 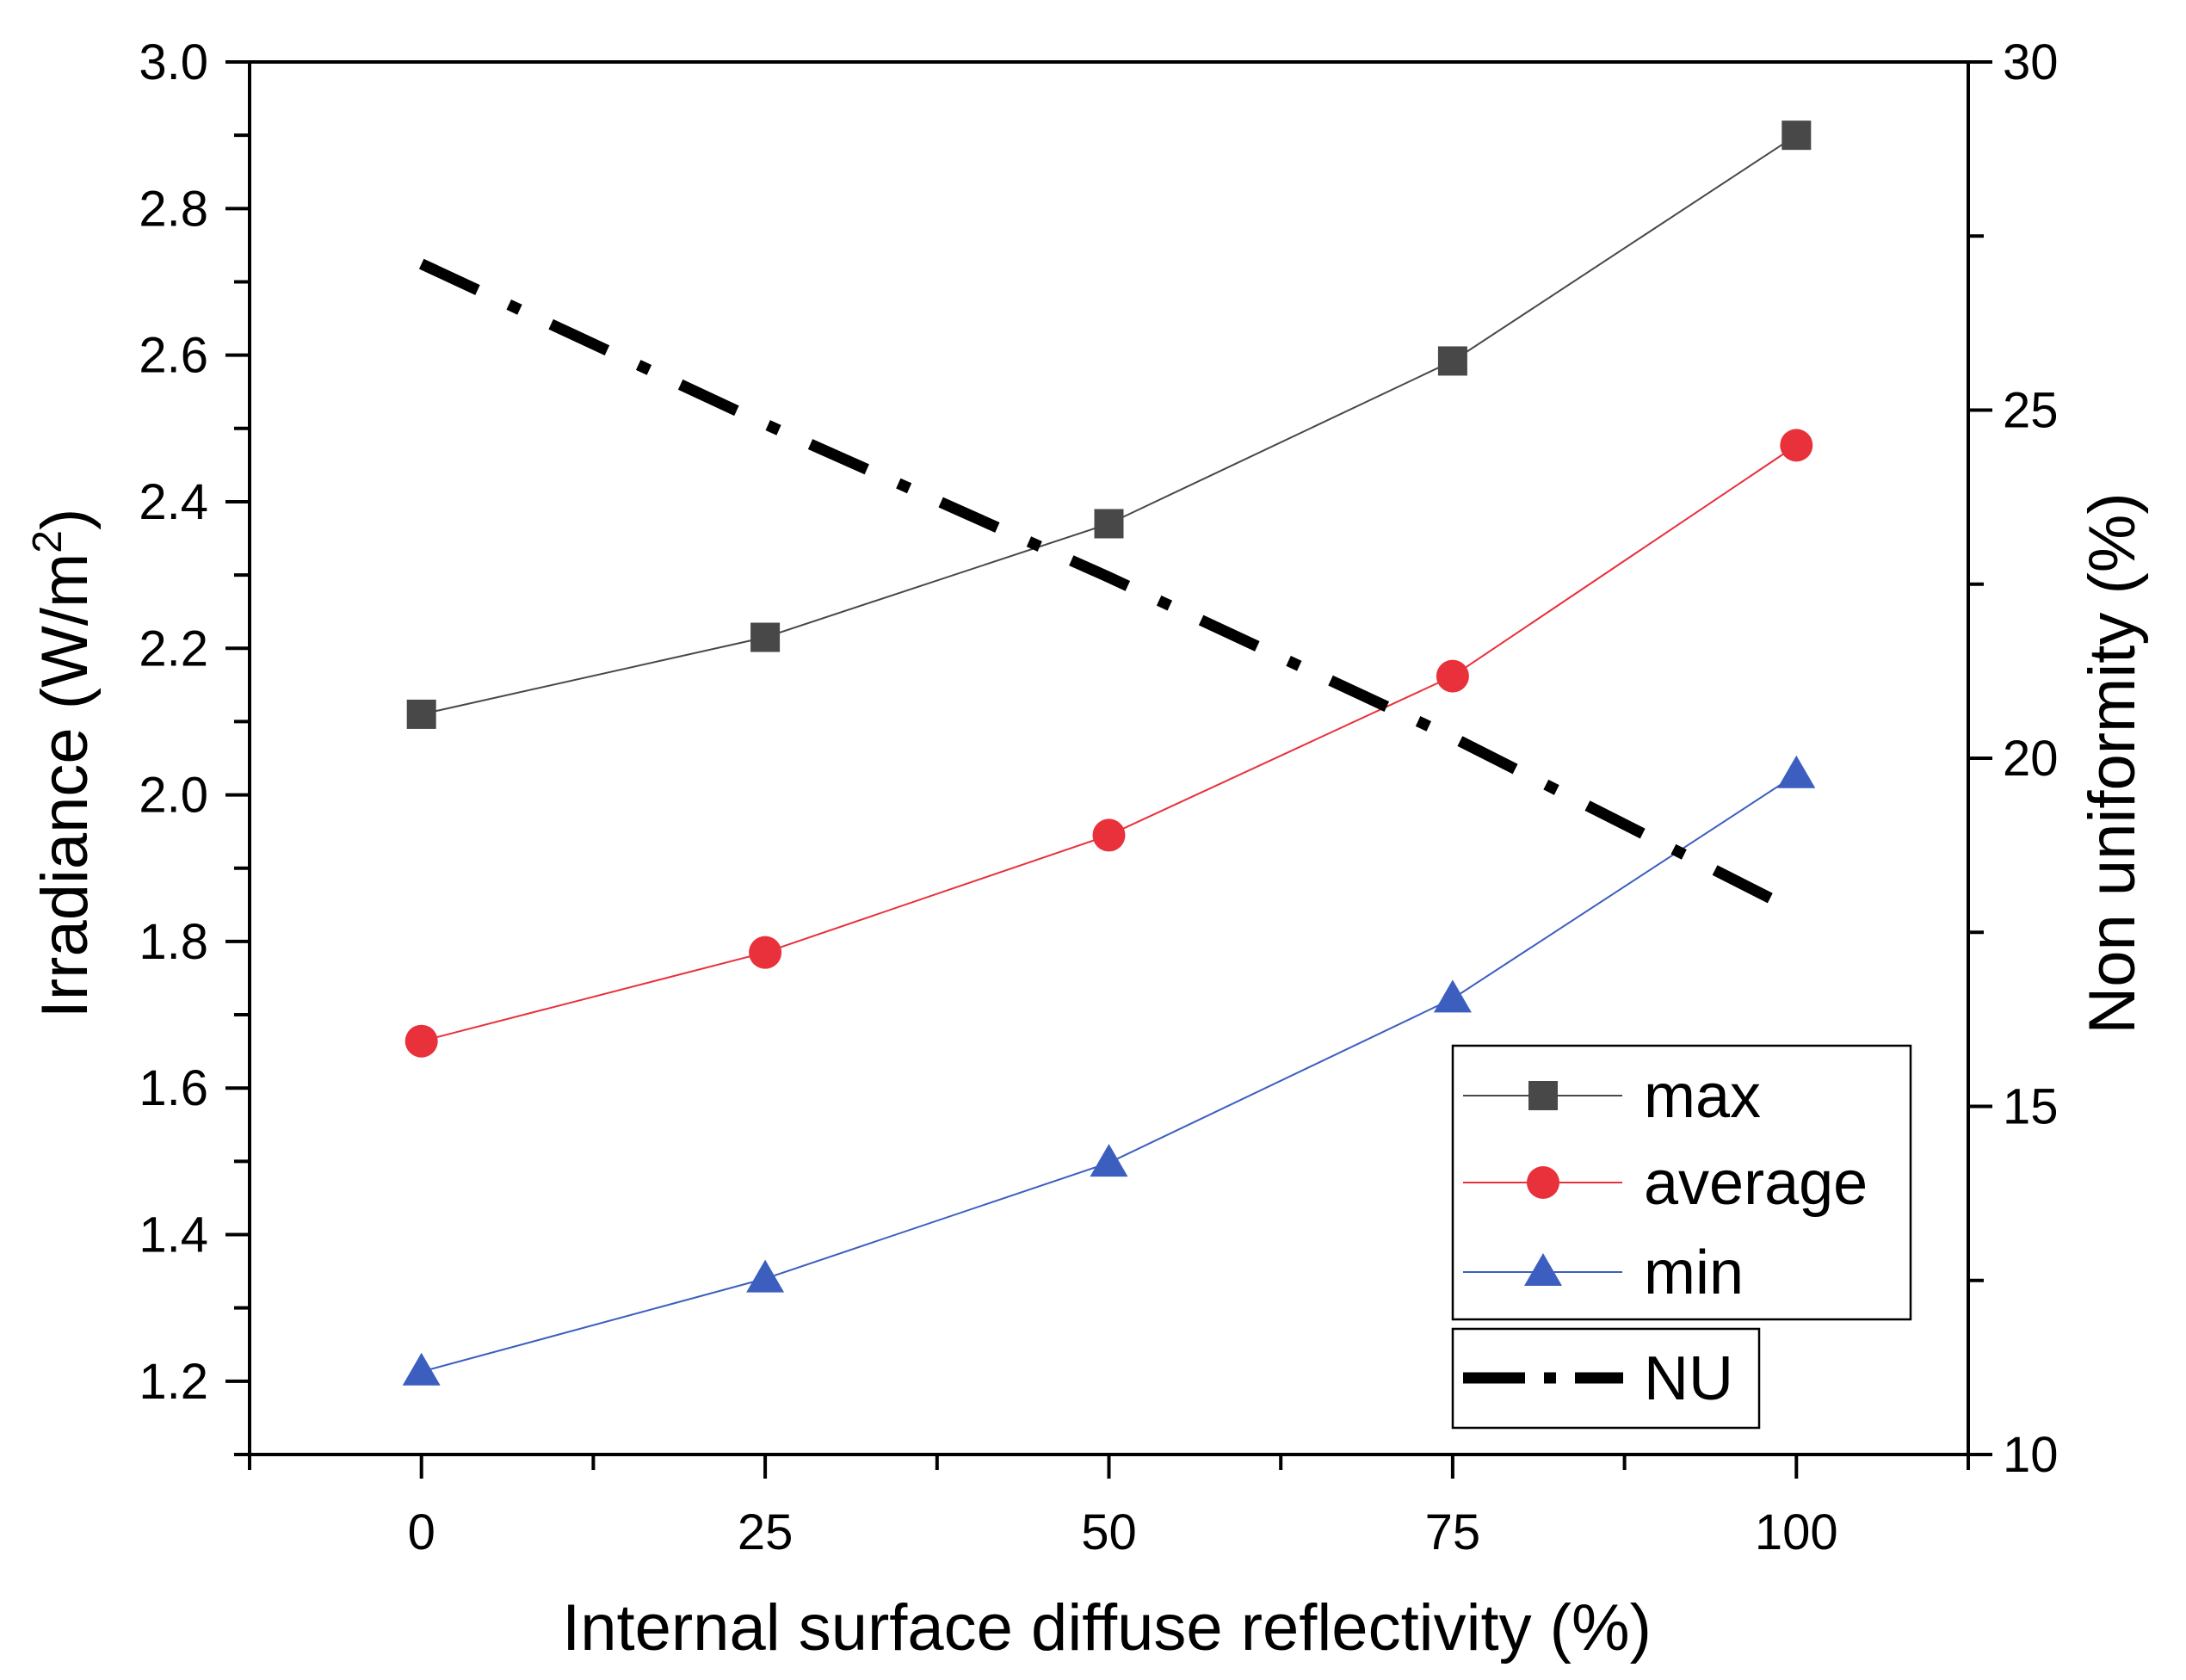 I want to click on y2-tick-label: 30, so click(x=2031, y=62).